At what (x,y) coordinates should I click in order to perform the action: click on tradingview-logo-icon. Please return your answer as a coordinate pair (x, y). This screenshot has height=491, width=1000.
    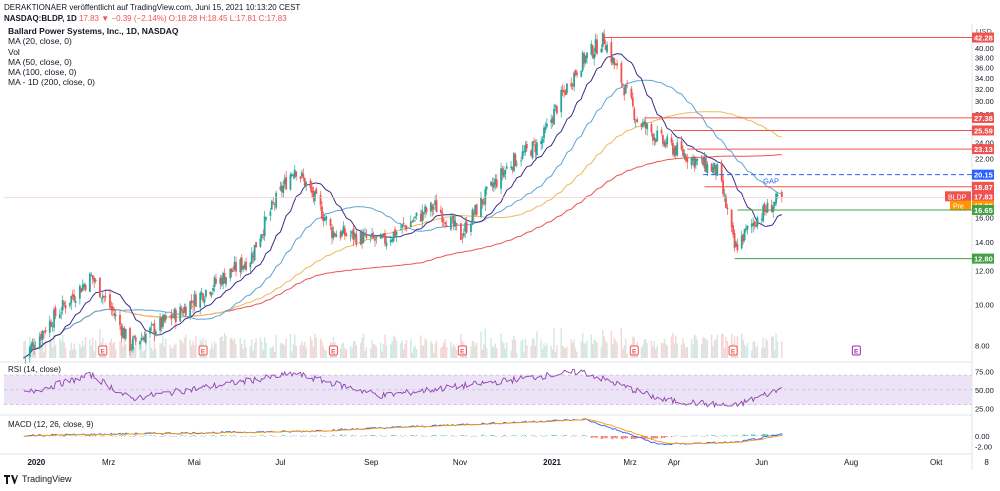
    Looking at the image, I should click on (11, 479).